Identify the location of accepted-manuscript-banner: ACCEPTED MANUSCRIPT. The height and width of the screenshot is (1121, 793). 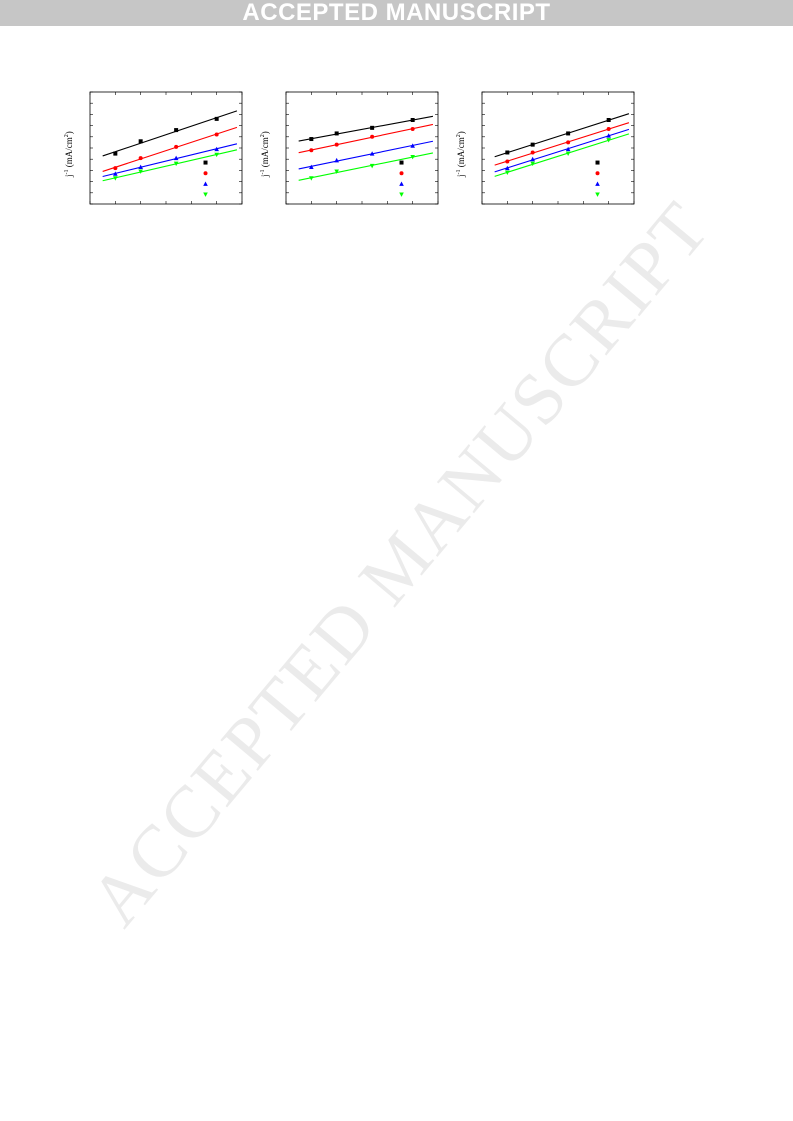
(396, 13).